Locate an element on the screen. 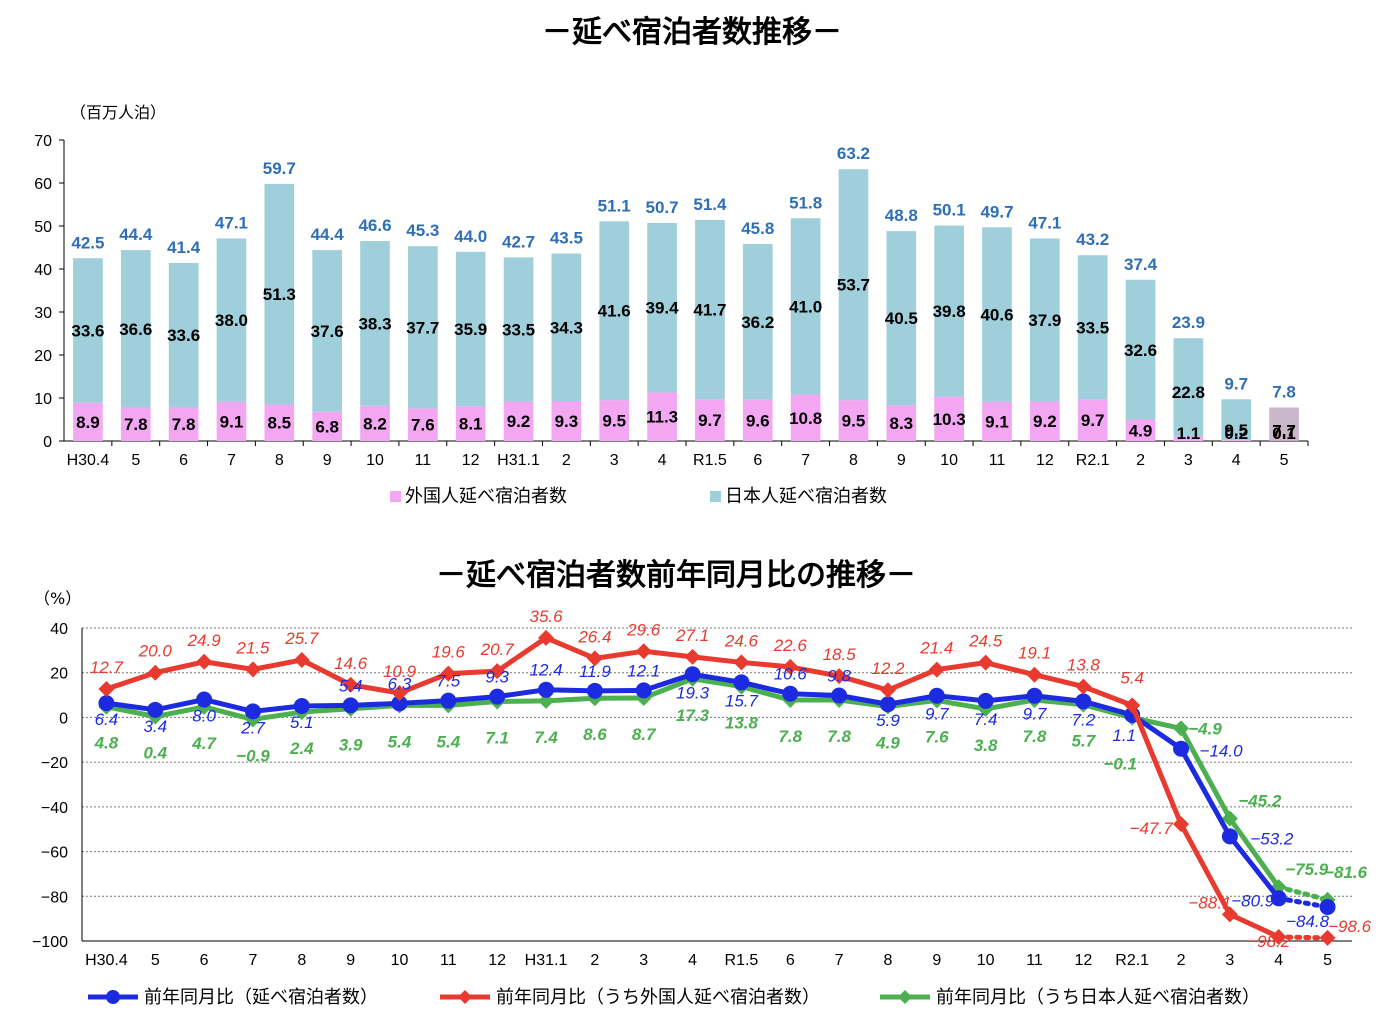  japanese-point-label: 3.9 is located at coordinates (351, 745).